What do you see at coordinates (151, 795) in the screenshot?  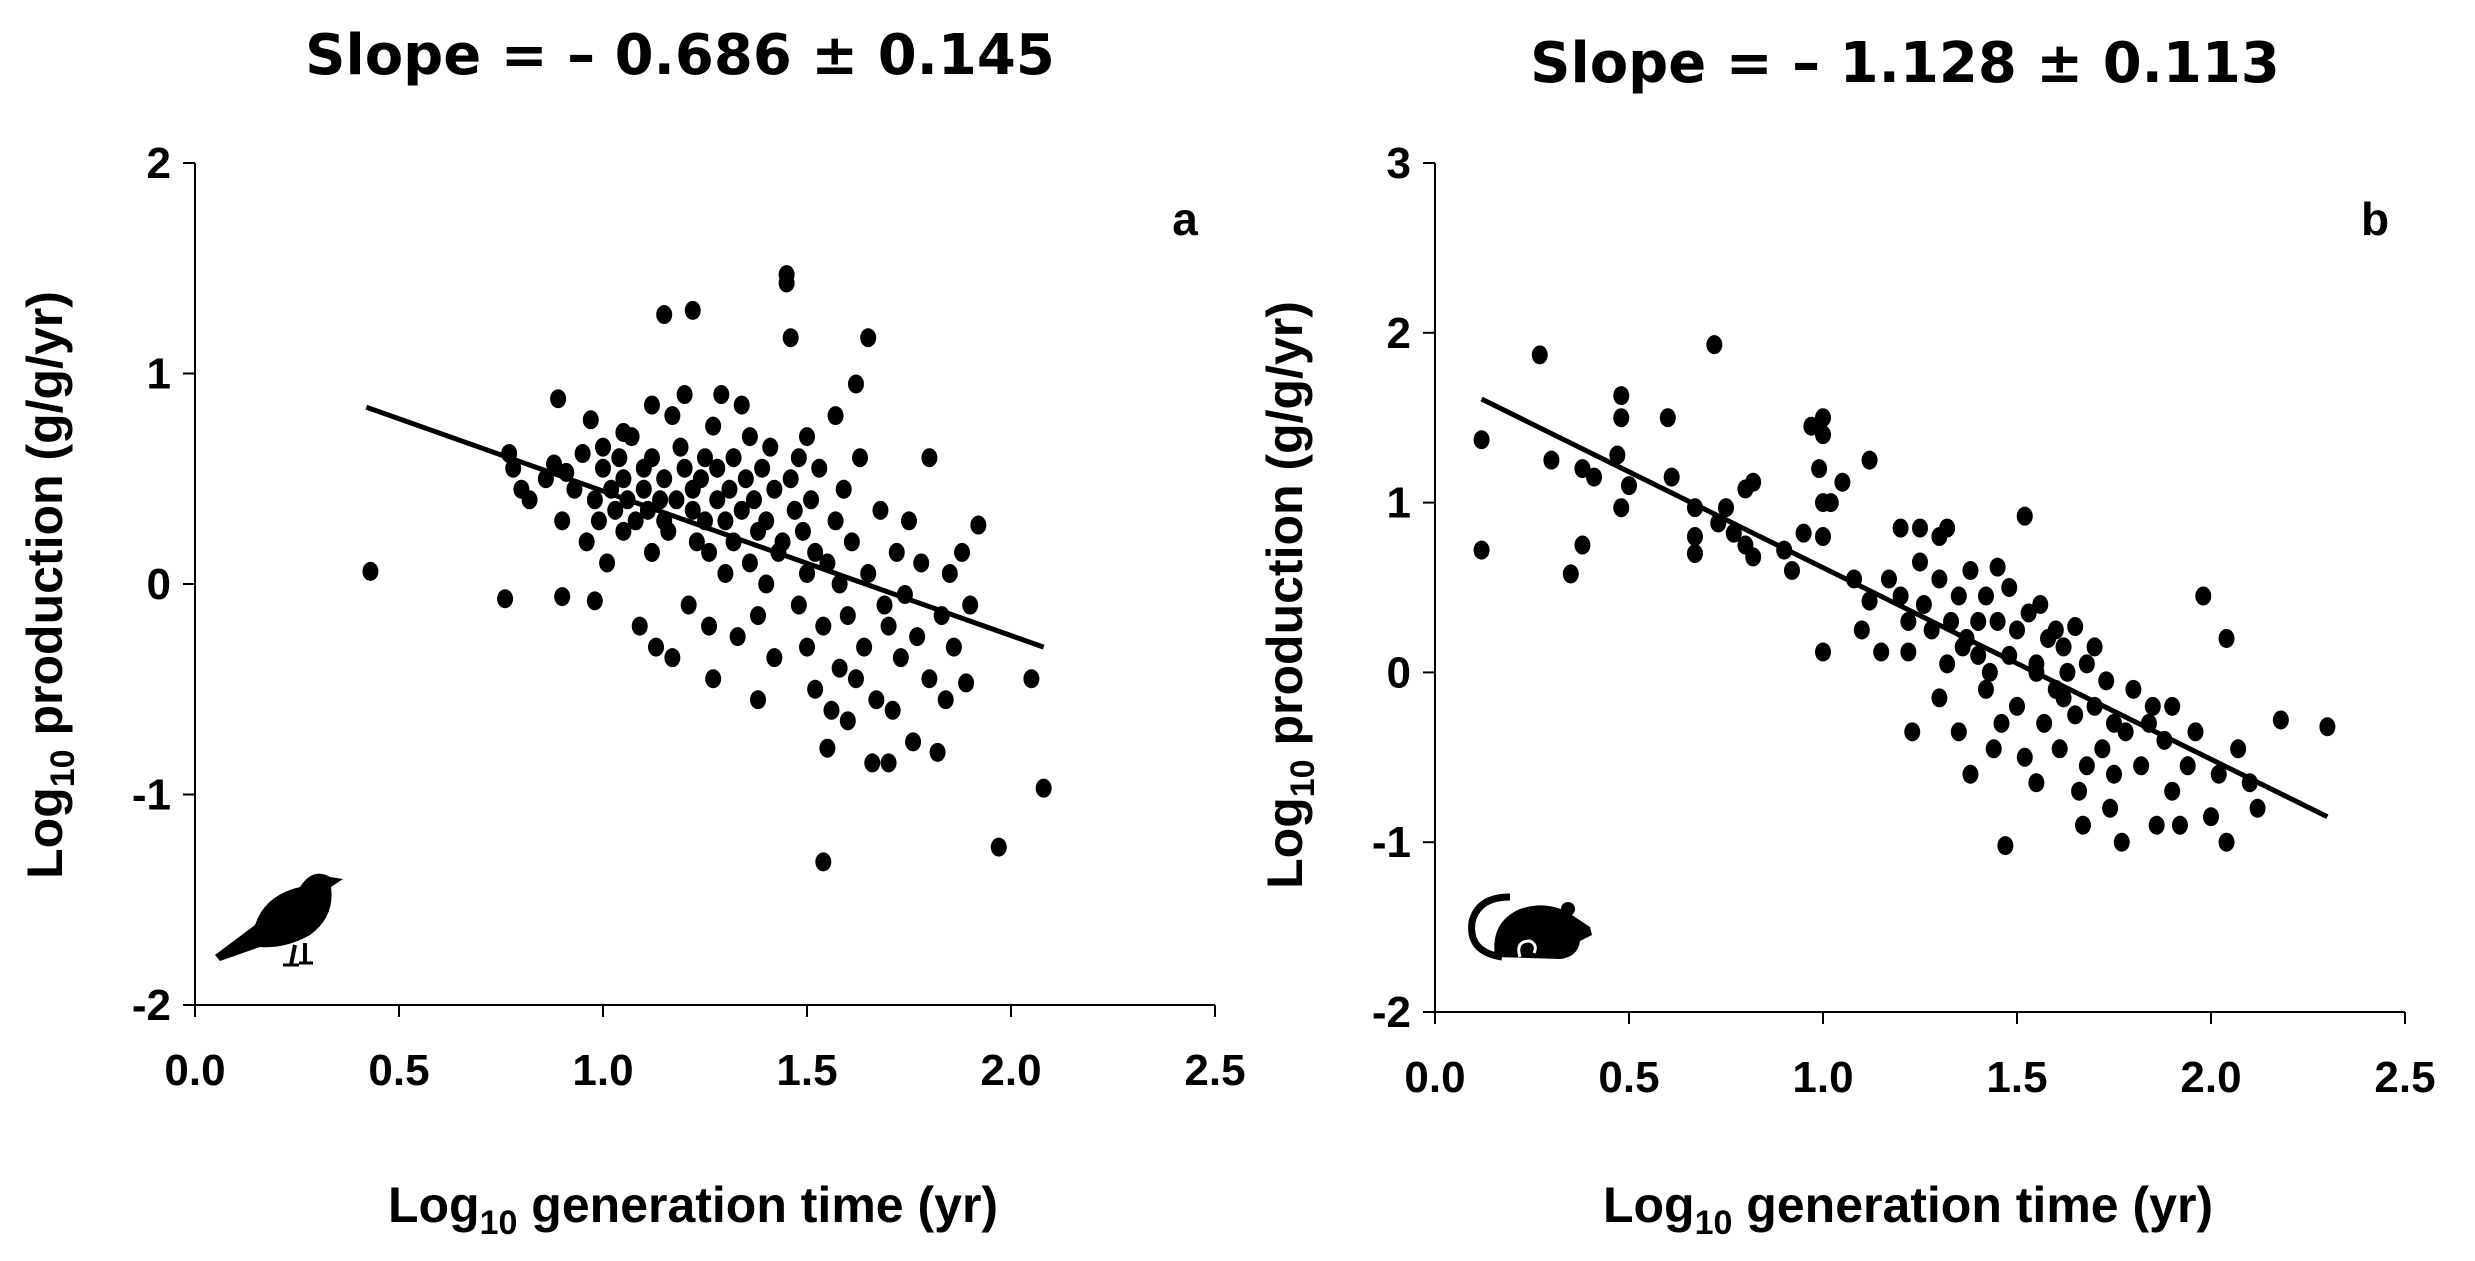 I see `y-tick-label: -1` at bounding box center [151, 795].